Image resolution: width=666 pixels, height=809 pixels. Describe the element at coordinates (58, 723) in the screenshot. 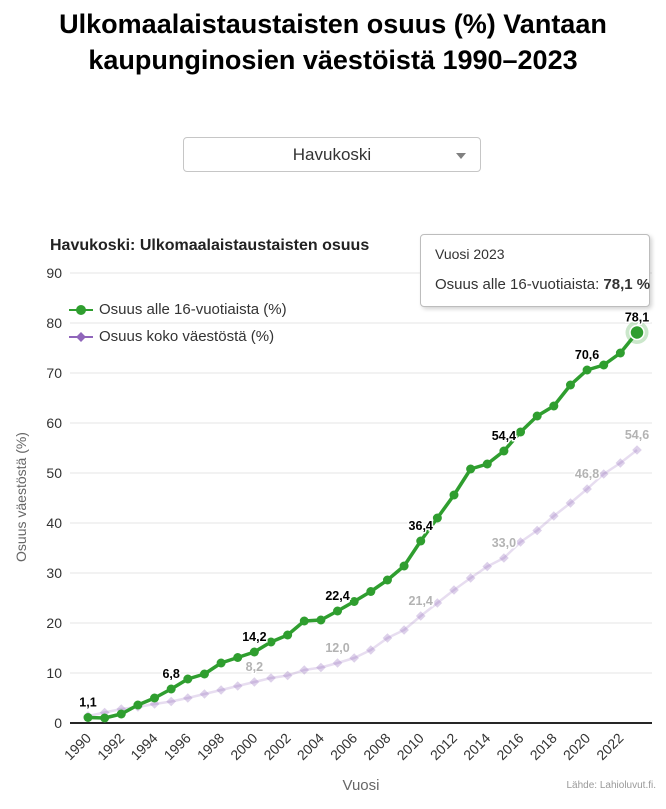

I see `y-tick-label: 0` at that location.